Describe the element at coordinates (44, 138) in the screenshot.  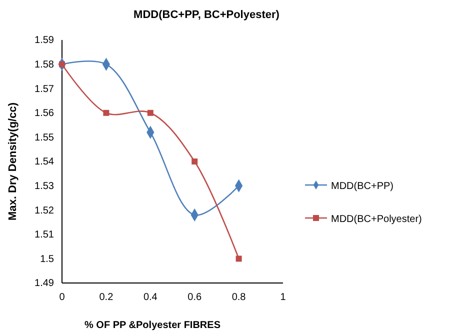
I see `y-tick-label: 1.55` at that location.